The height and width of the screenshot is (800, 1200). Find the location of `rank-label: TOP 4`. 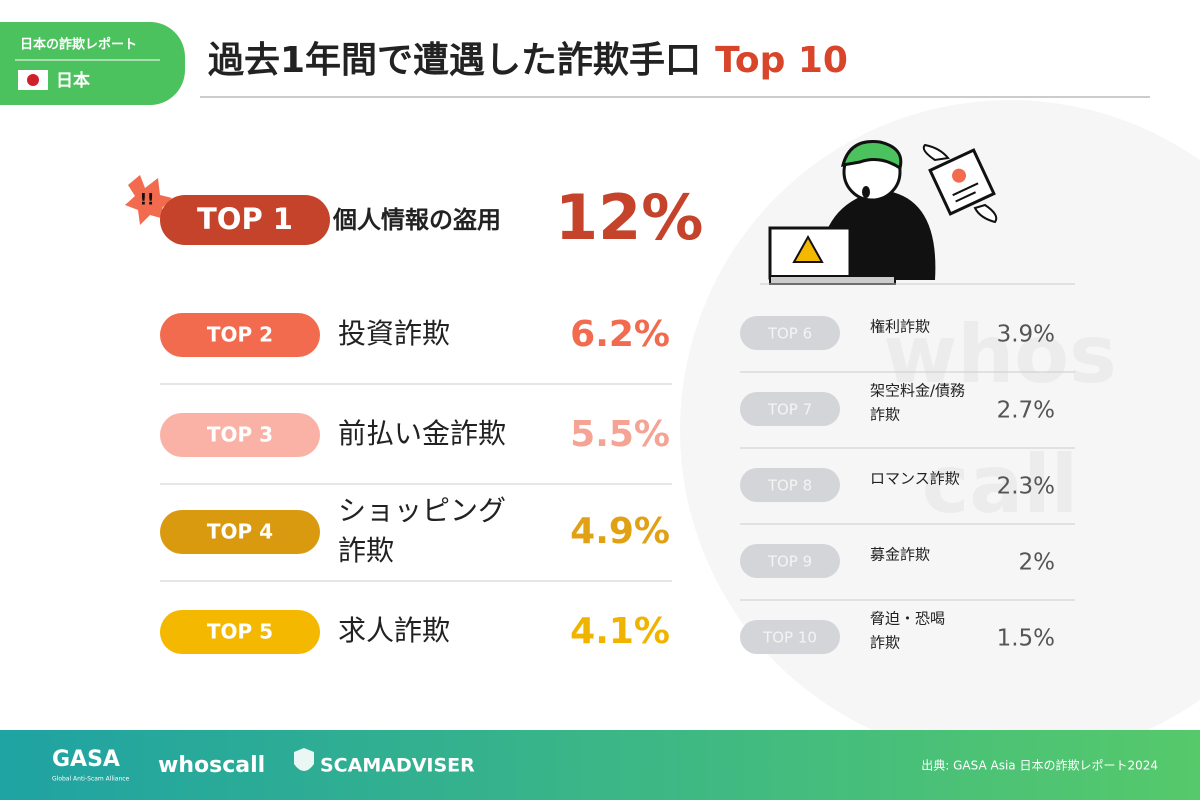

rank-label: TOP 4 is located at coordinates (240, 532).